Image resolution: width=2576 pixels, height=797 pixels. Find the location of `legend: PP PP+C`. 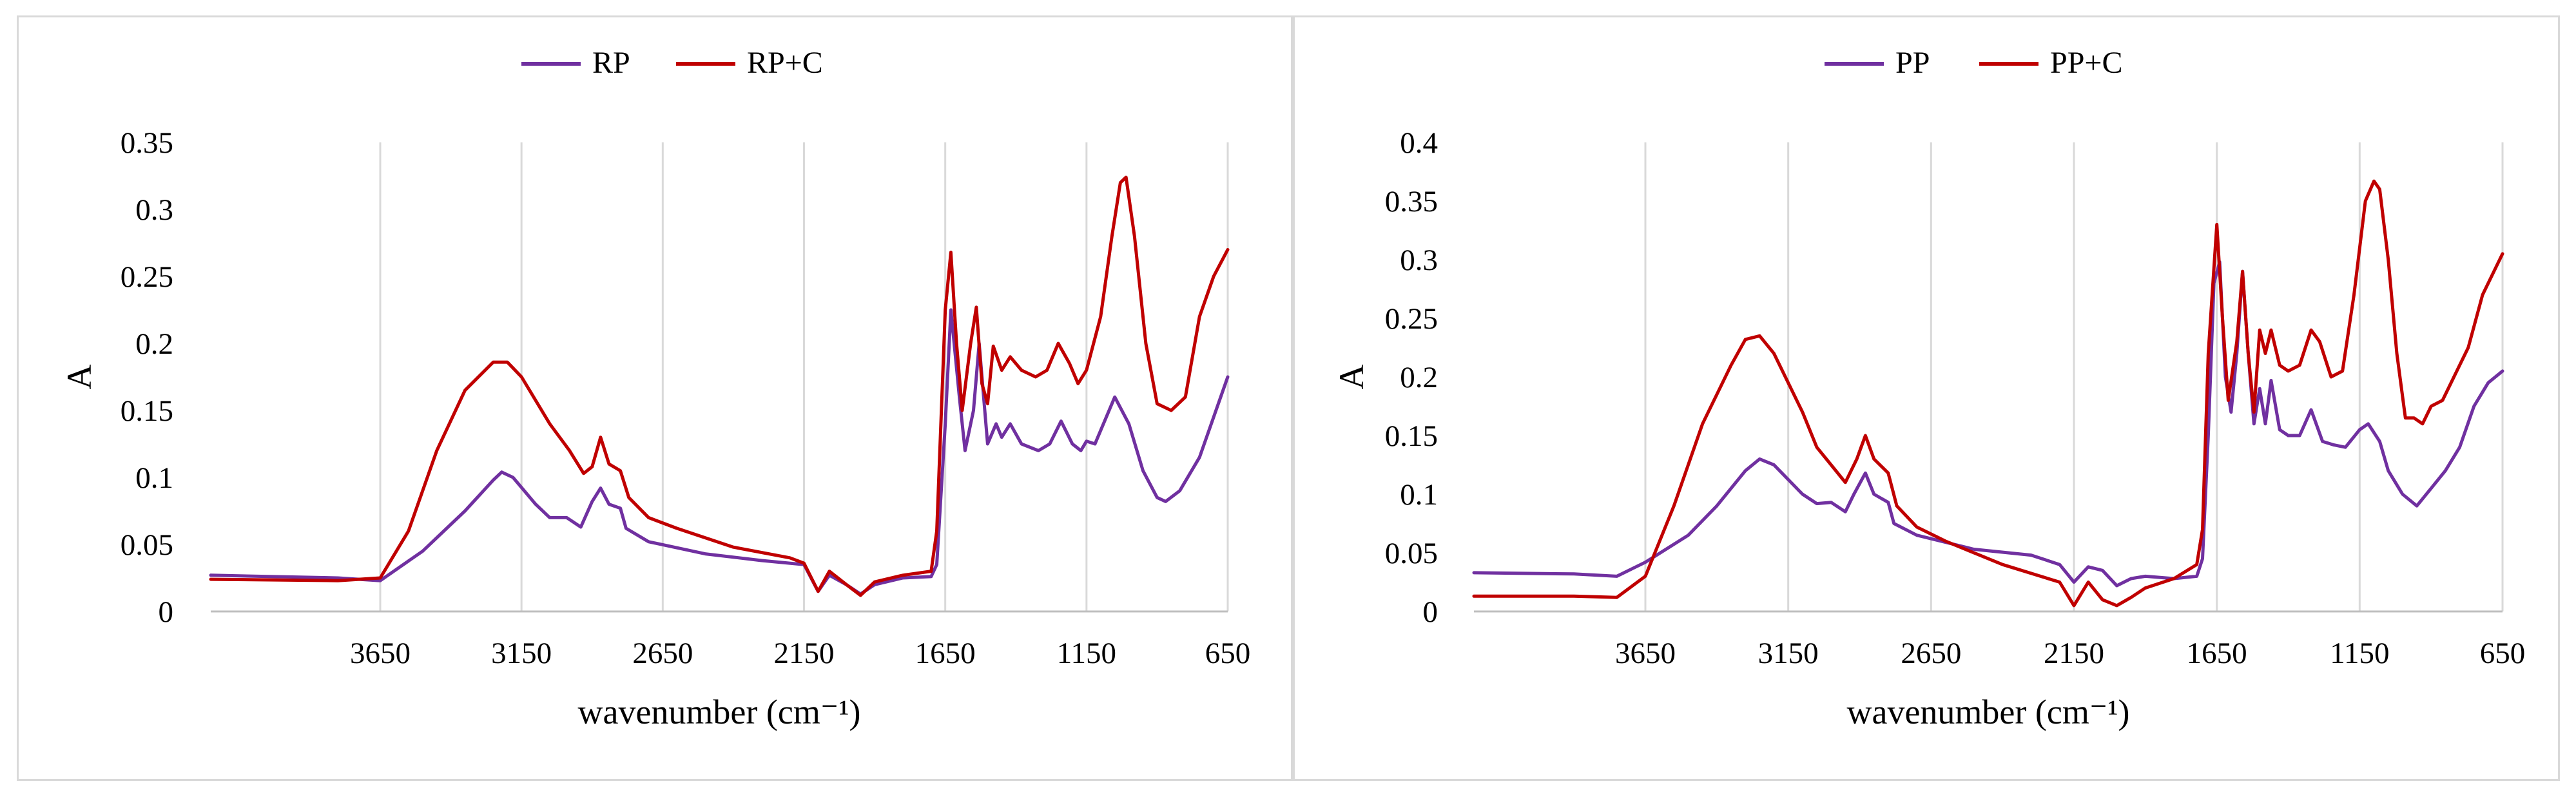

legend: PP PP+C is located at coordinates (1973, 63).